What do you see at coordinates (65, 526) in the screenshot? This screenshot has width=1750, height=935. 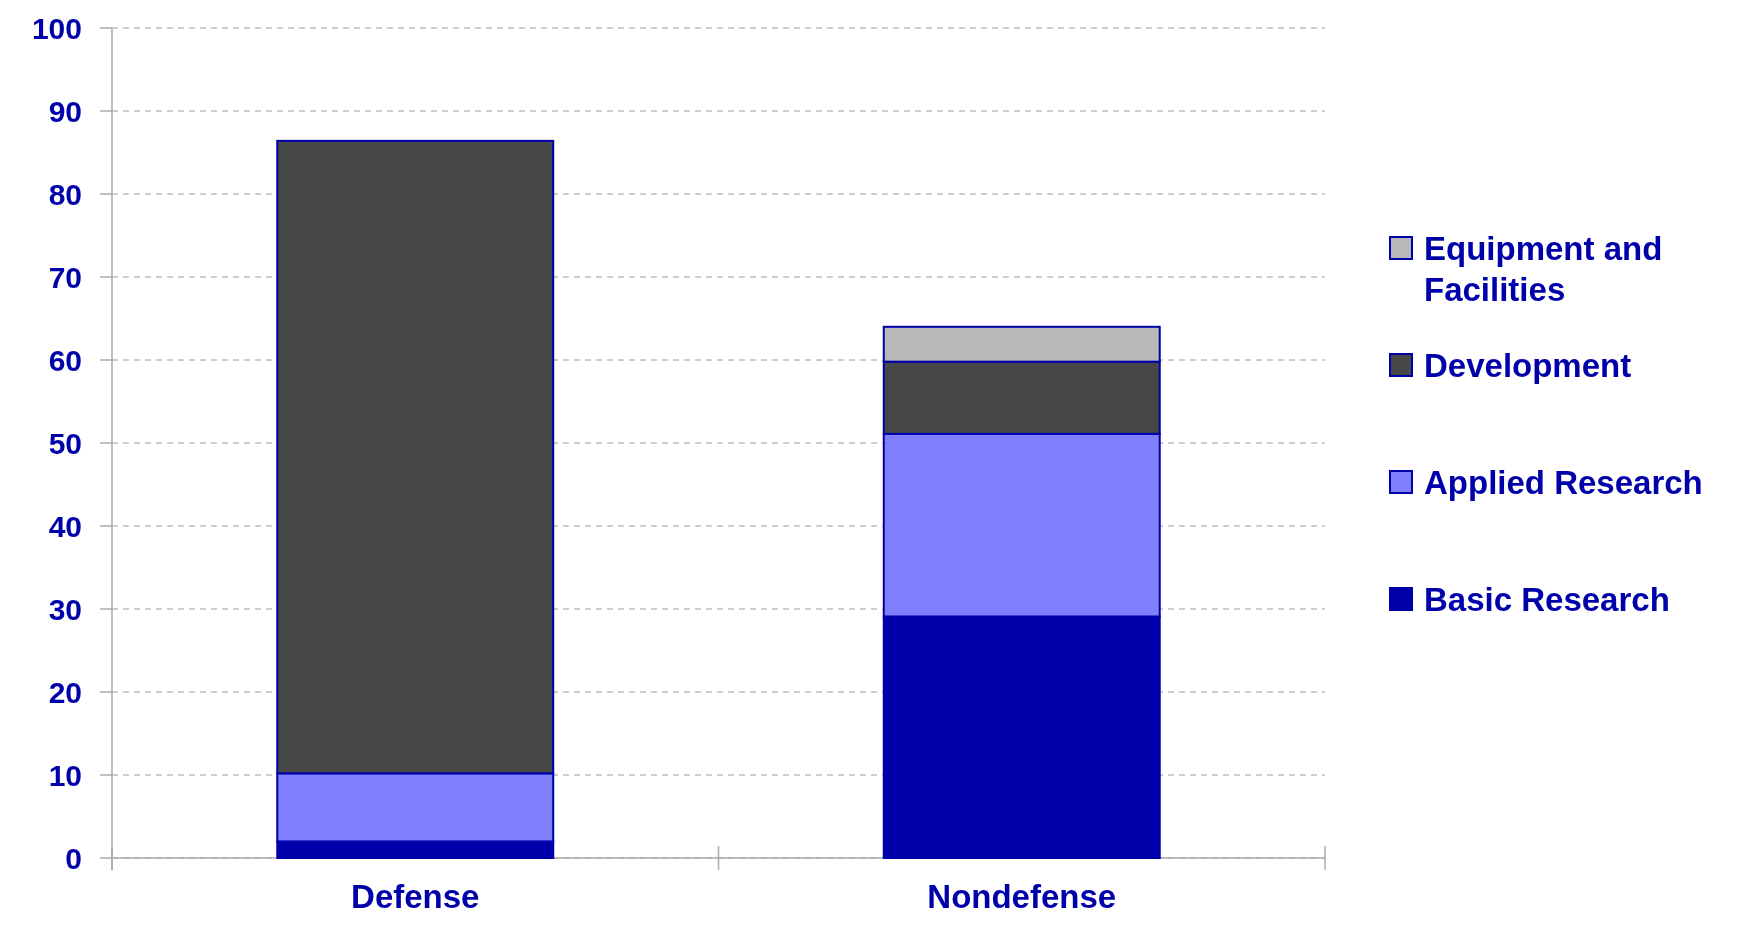 I see `y-tick-label: 40` at bounding box center [65, 526].